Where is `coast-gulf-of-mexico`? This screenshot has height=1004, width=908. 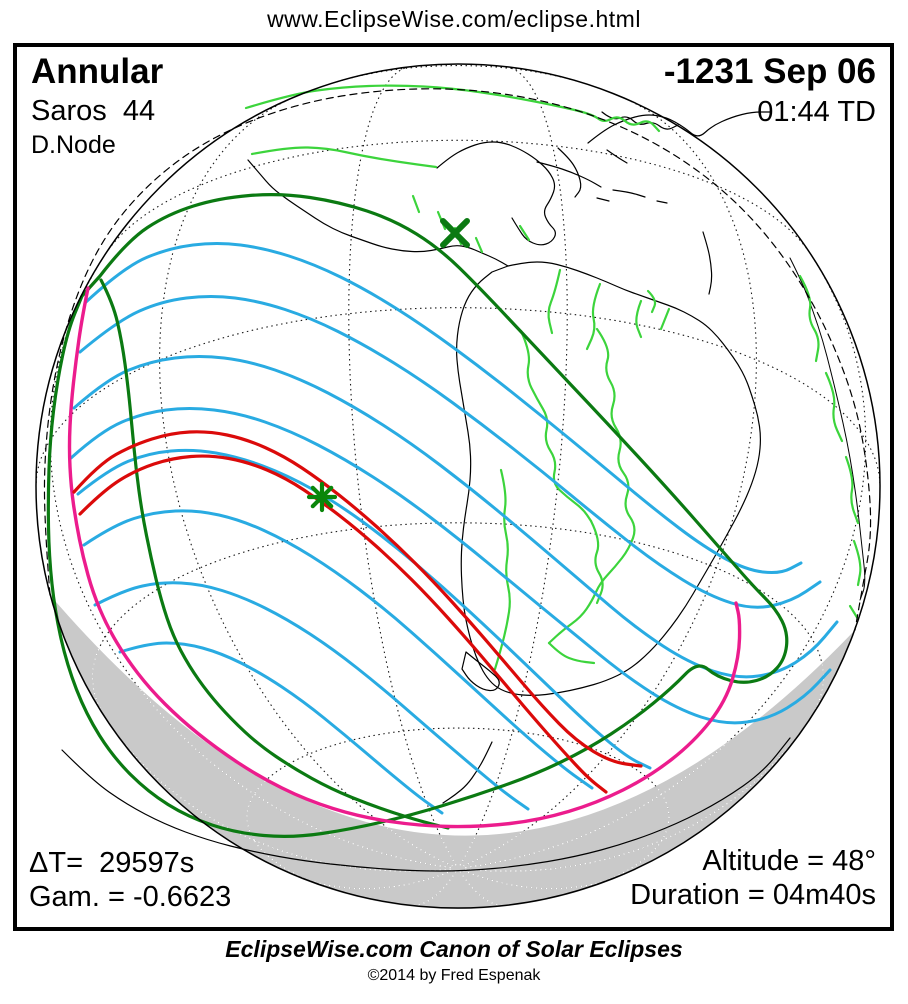
coast-gulf-of-mexico is located at coordinates (496, 193).